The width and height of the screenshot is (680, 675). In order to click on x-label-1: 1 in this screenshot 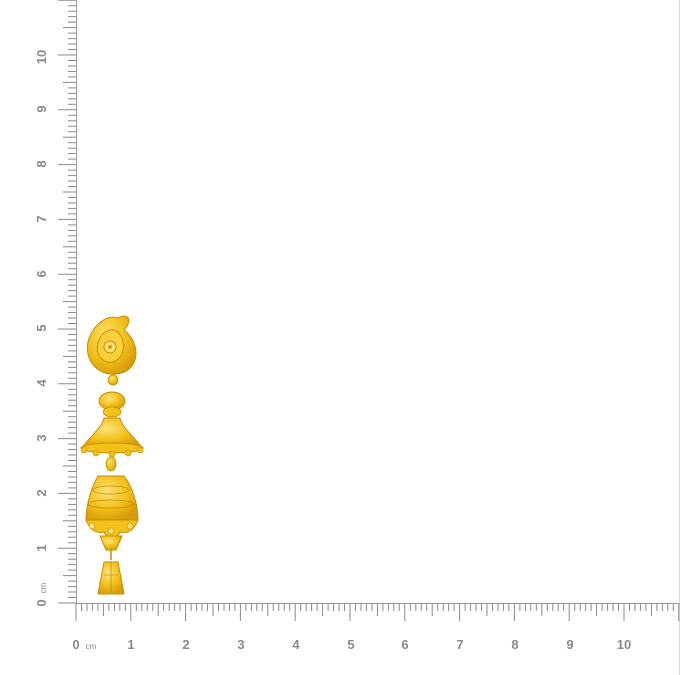, I will do `click(130, 644)`.